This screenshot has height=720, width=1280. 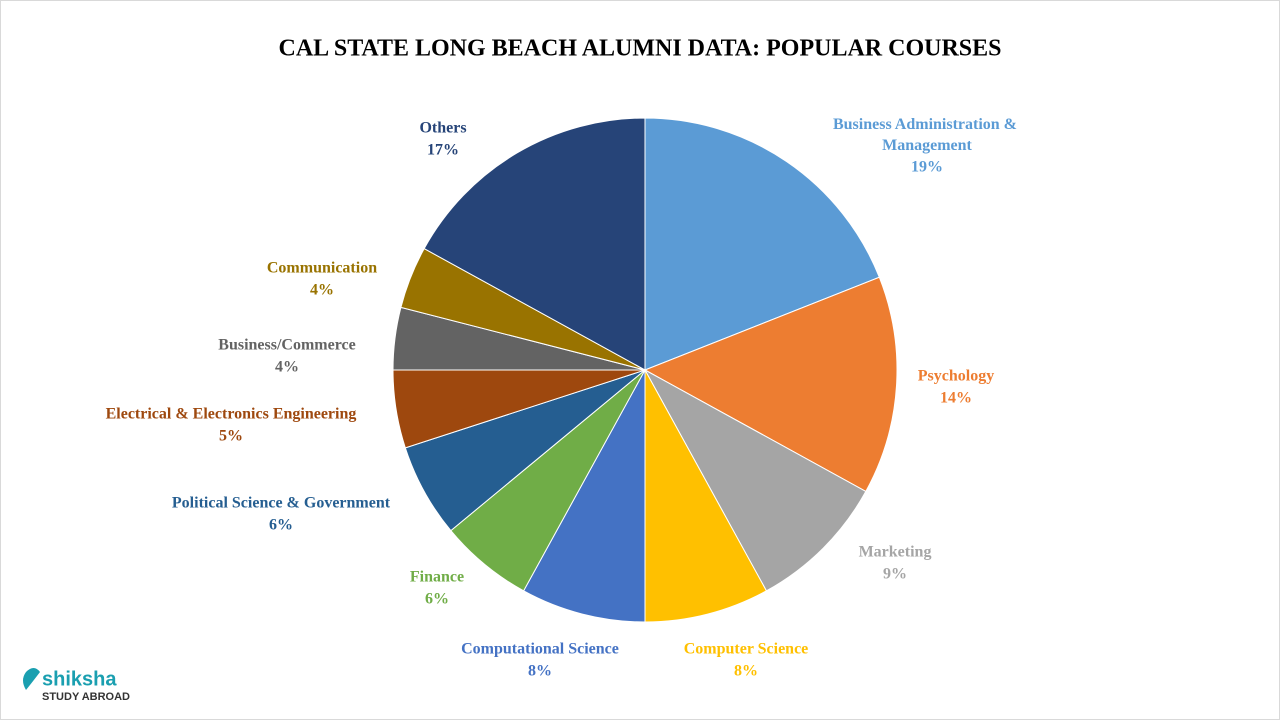 What do you see at coordinates (231, 436) in the screenshot?
I see `slice-value-label: 5%` at bounding box center [231, 436].